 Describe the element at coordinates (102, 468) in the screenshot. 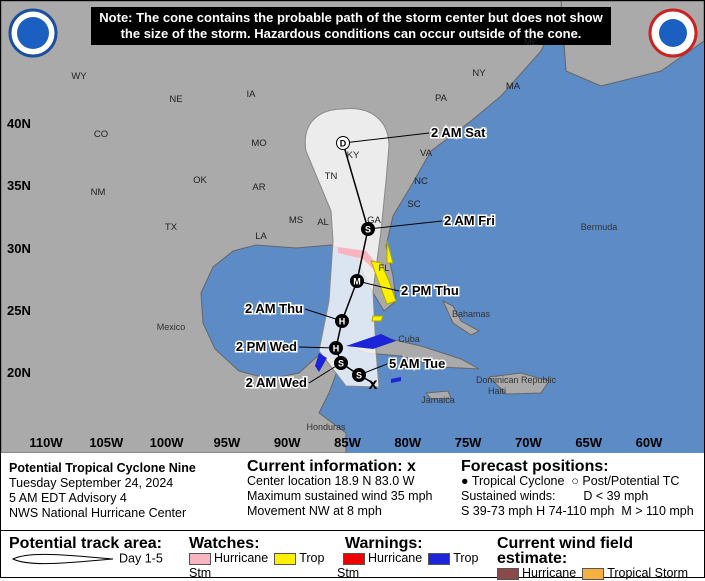

I see `storm-name: Potential Tropical Cyclone Nine` at that location.